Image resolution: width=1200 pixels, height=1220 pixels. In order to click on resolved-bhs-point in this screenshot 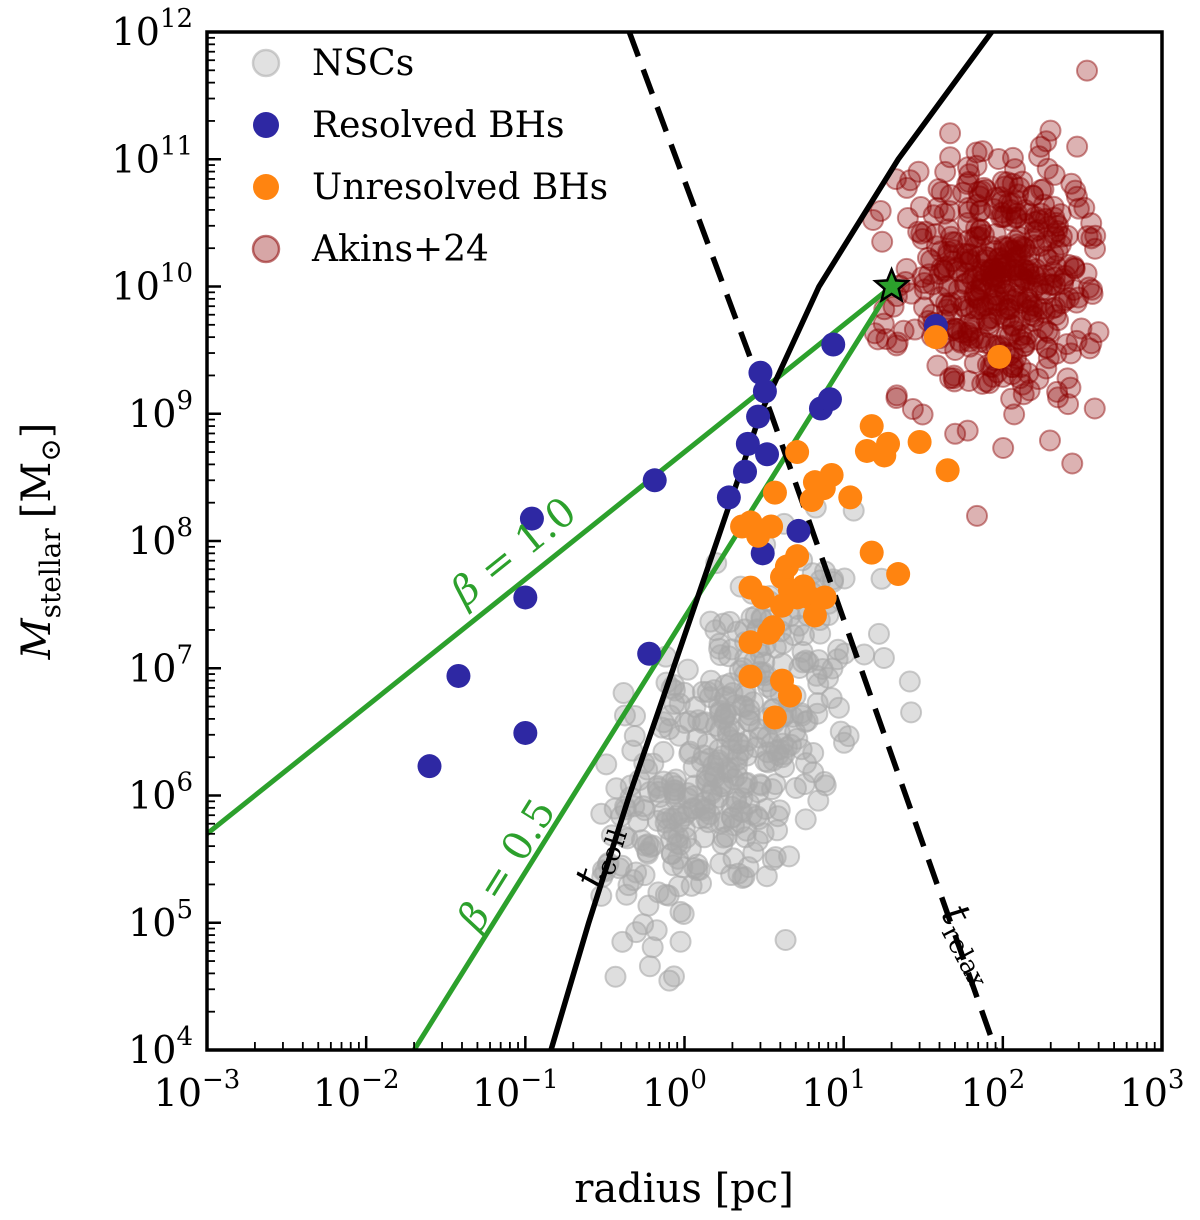, I will do `click(767, 454)`.